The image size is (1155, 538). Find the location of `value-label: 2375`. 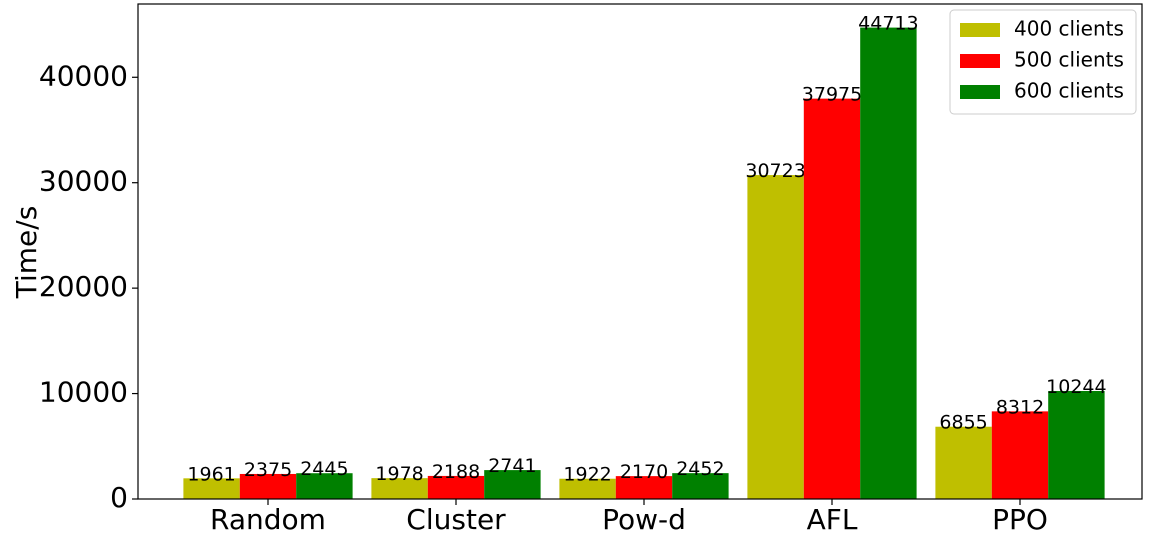

value-label: 2375 is located at coordinates (268, 470).